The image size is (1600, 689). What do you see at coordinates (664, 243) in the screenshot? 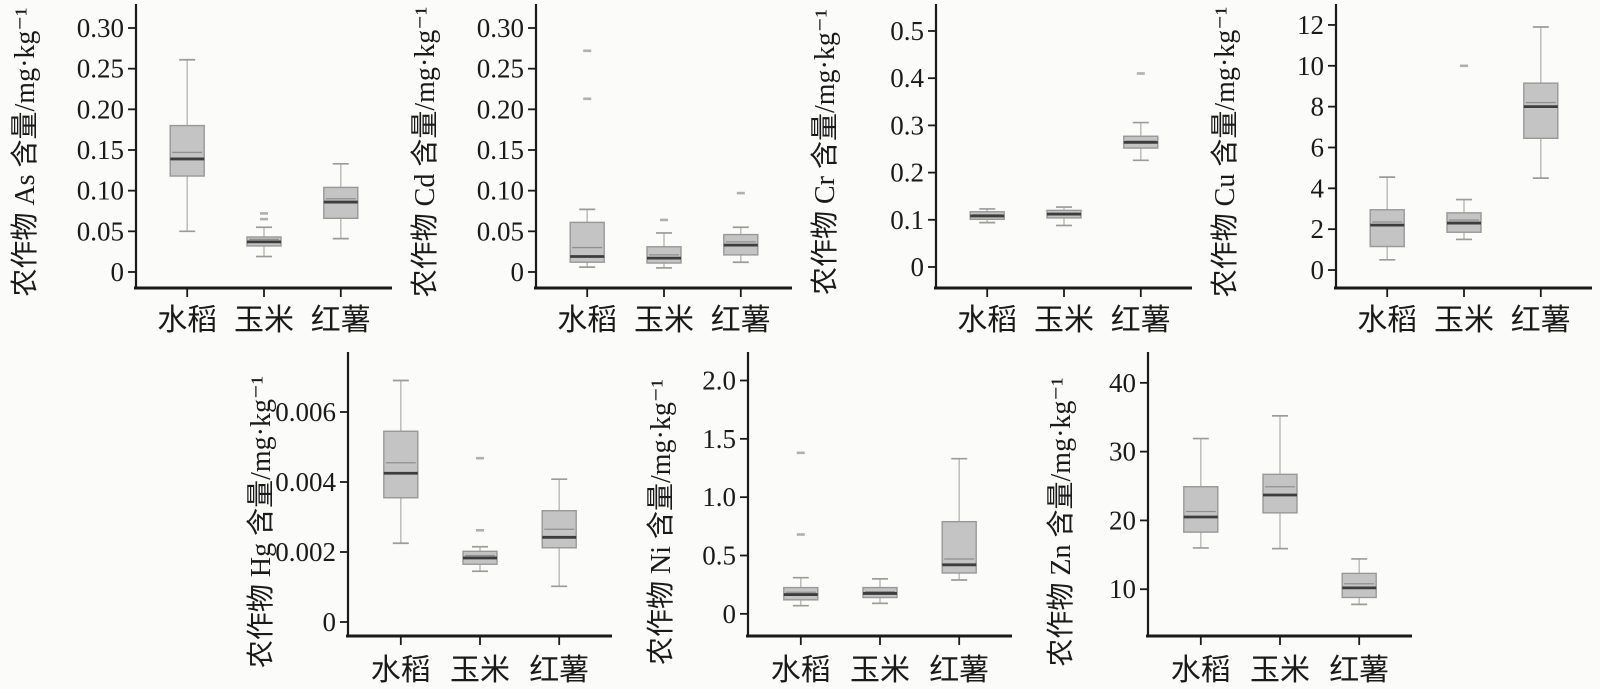
I see `box-group-cd-corn` at bounding box center [664, 243].